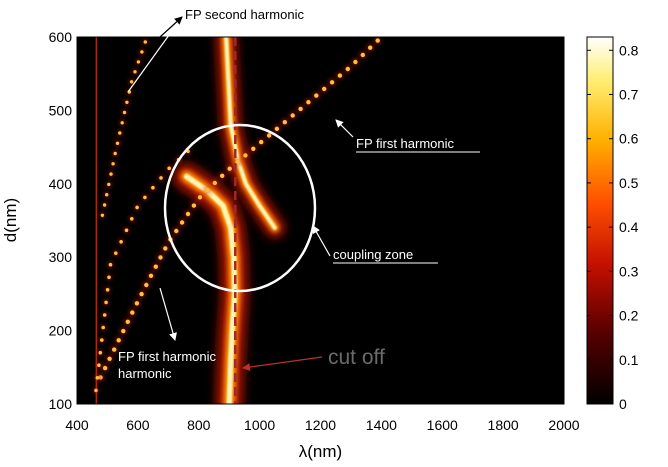 Image resolution: width=668 pixels, height=467 pixels. Describe the element at coordinates (629, 139) in the screenshot. I see `colorbar-tick-label: 0.6` at that location.